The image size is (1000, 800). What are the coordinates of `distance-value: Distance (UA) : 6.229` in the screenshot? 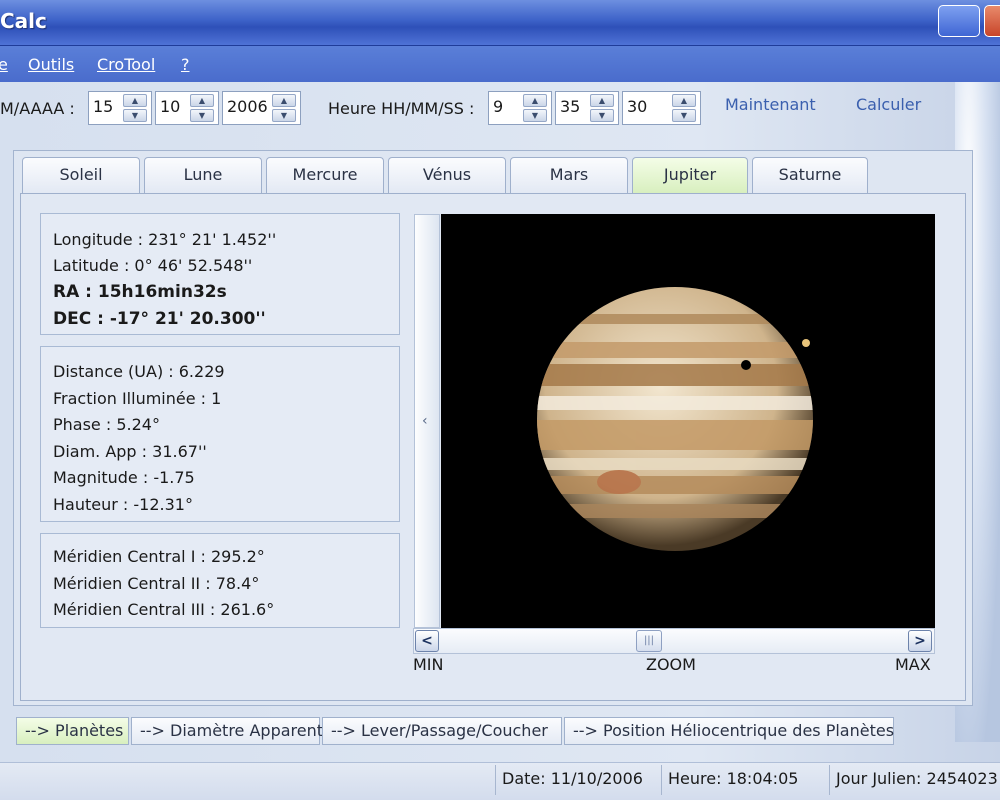 It's located at (139, 371).